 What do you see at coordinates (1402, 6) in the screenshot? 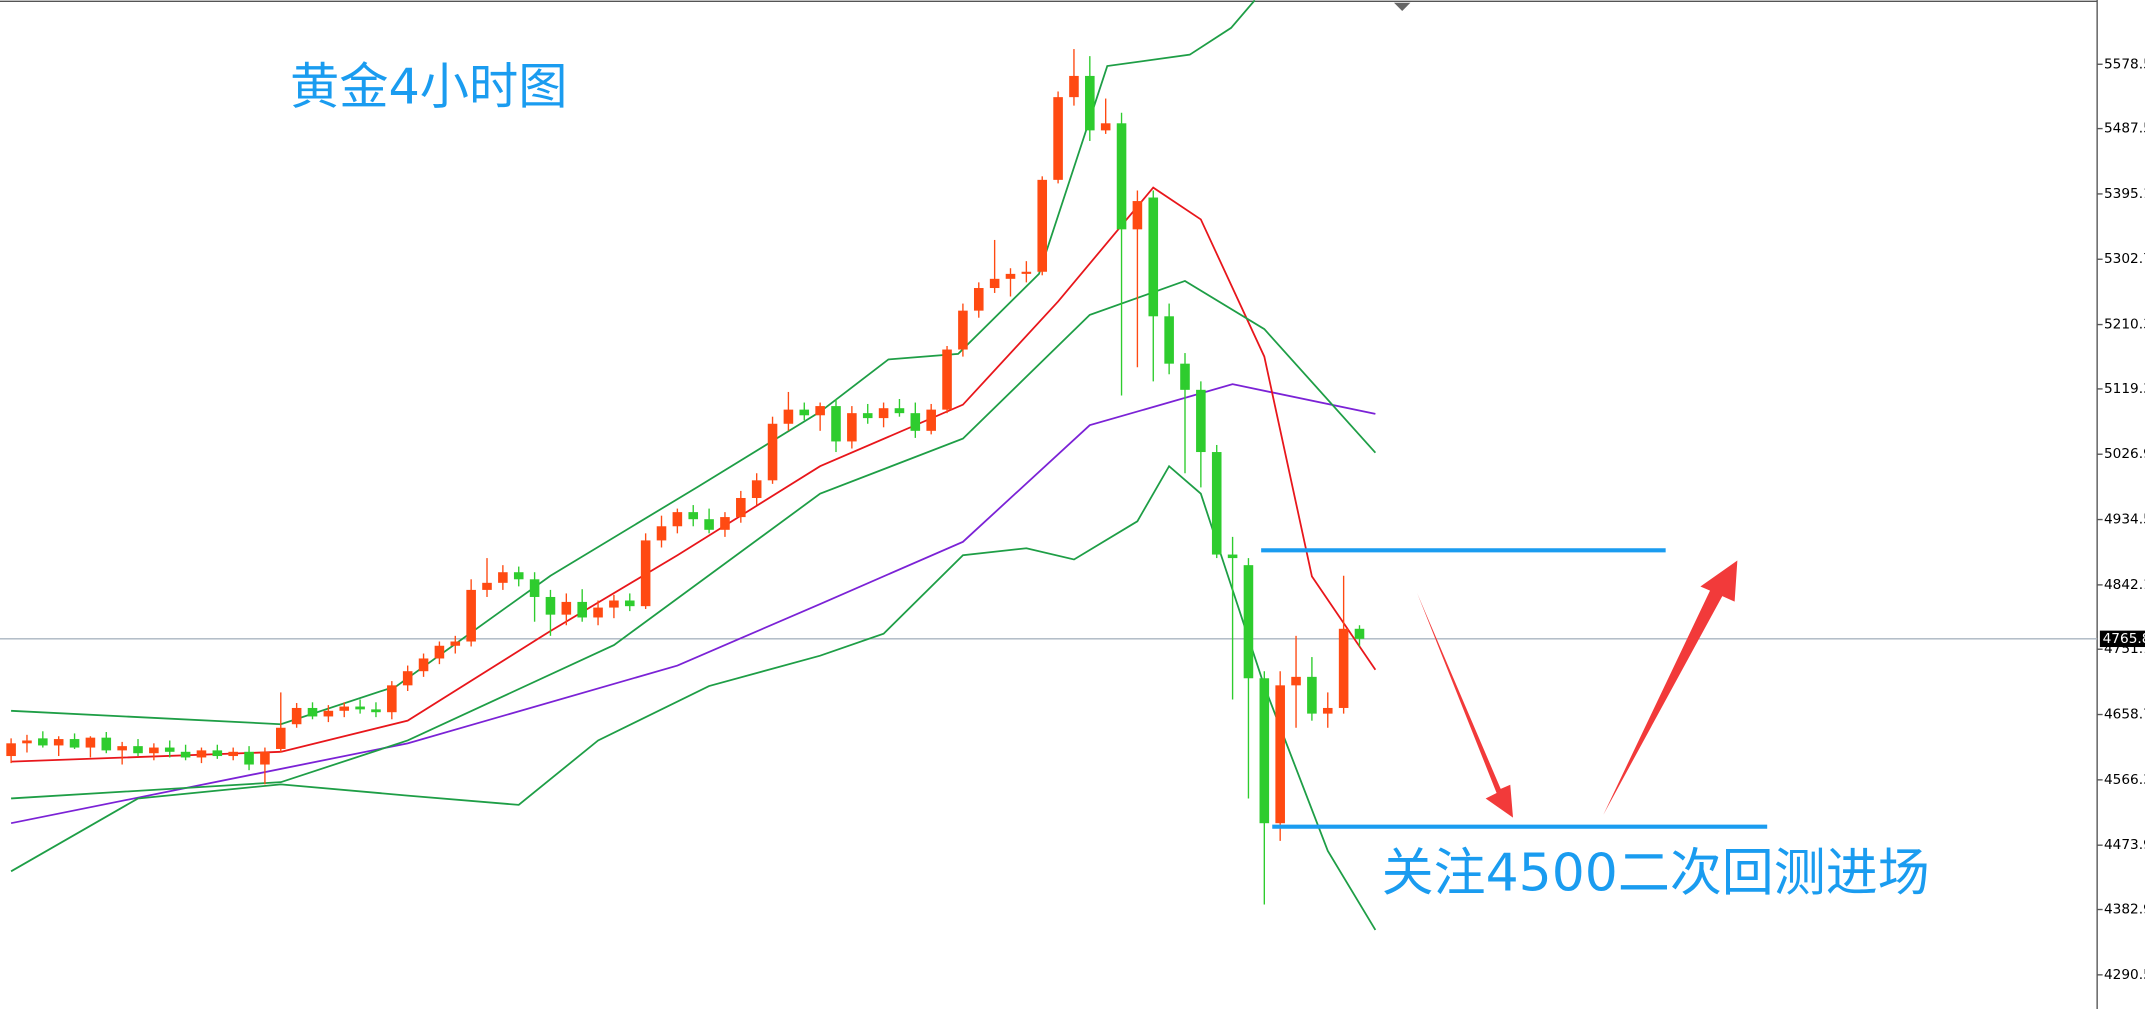
I see `scroll-marker` at bounding box center [1402, 6].